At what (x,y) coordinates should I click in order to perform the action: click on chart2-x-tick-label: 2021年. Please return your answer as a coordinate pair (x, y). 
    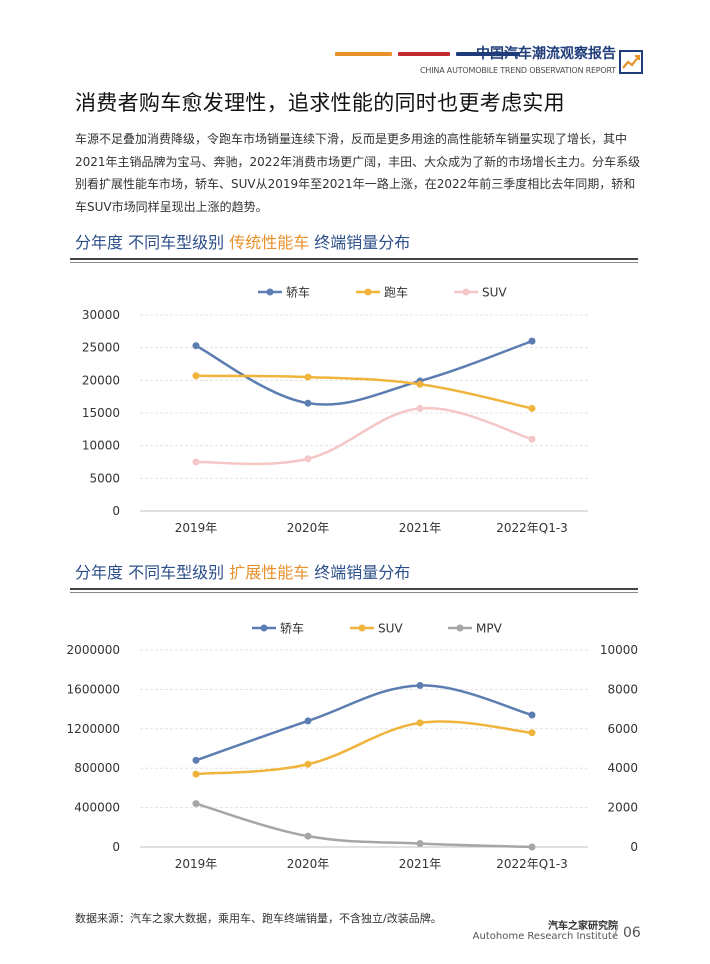
    Looking at the image, I should click on (420, 864).